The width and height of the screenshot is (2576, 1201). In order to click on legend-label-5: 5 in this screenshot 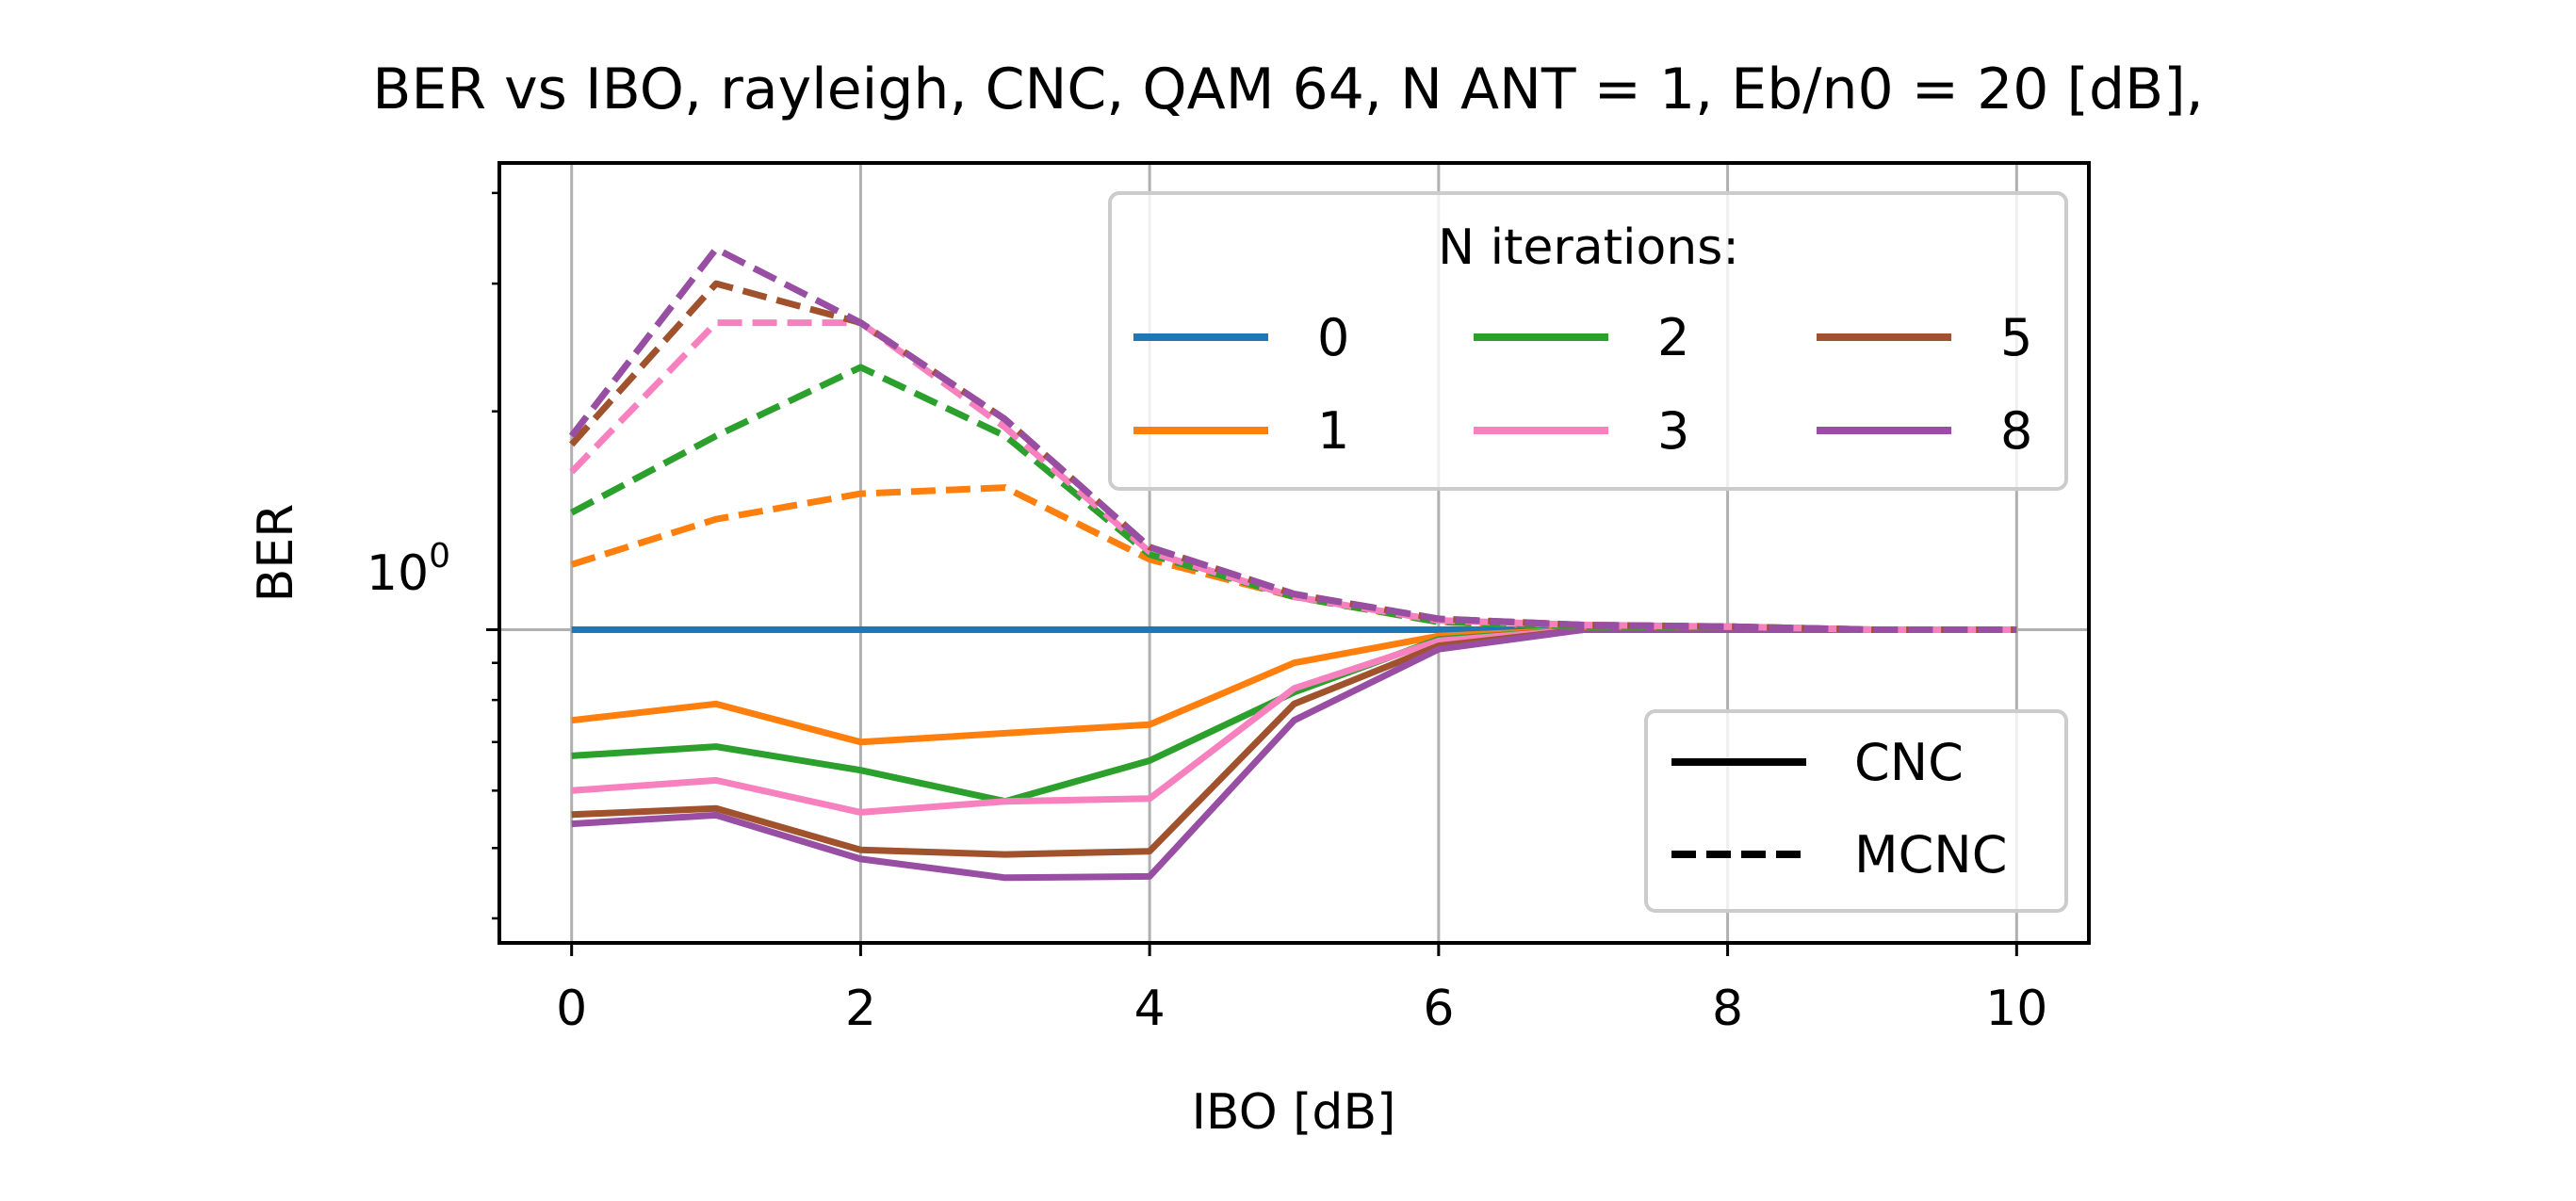, I will do `click(2016, 338)`.